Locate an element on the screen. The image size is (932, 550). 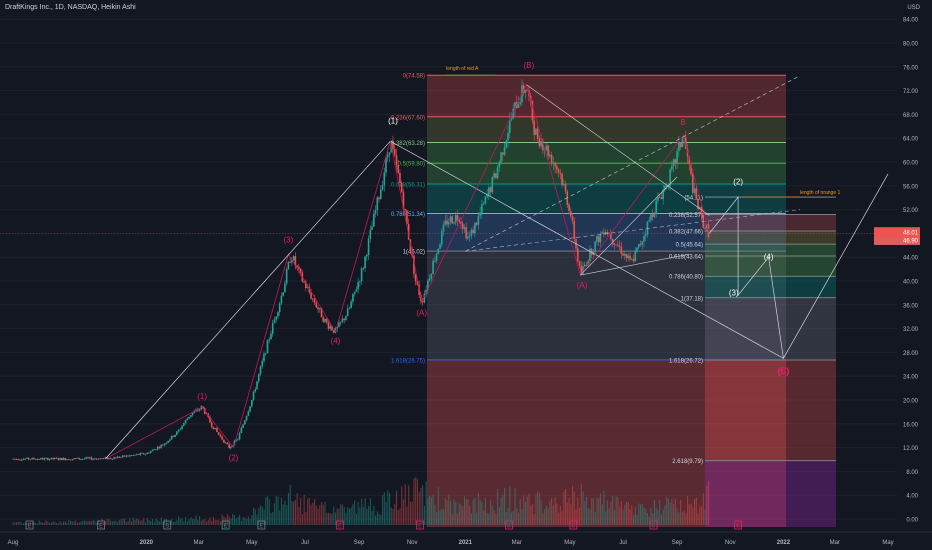
wave-label: (B) is located at coordinates (529, 65).